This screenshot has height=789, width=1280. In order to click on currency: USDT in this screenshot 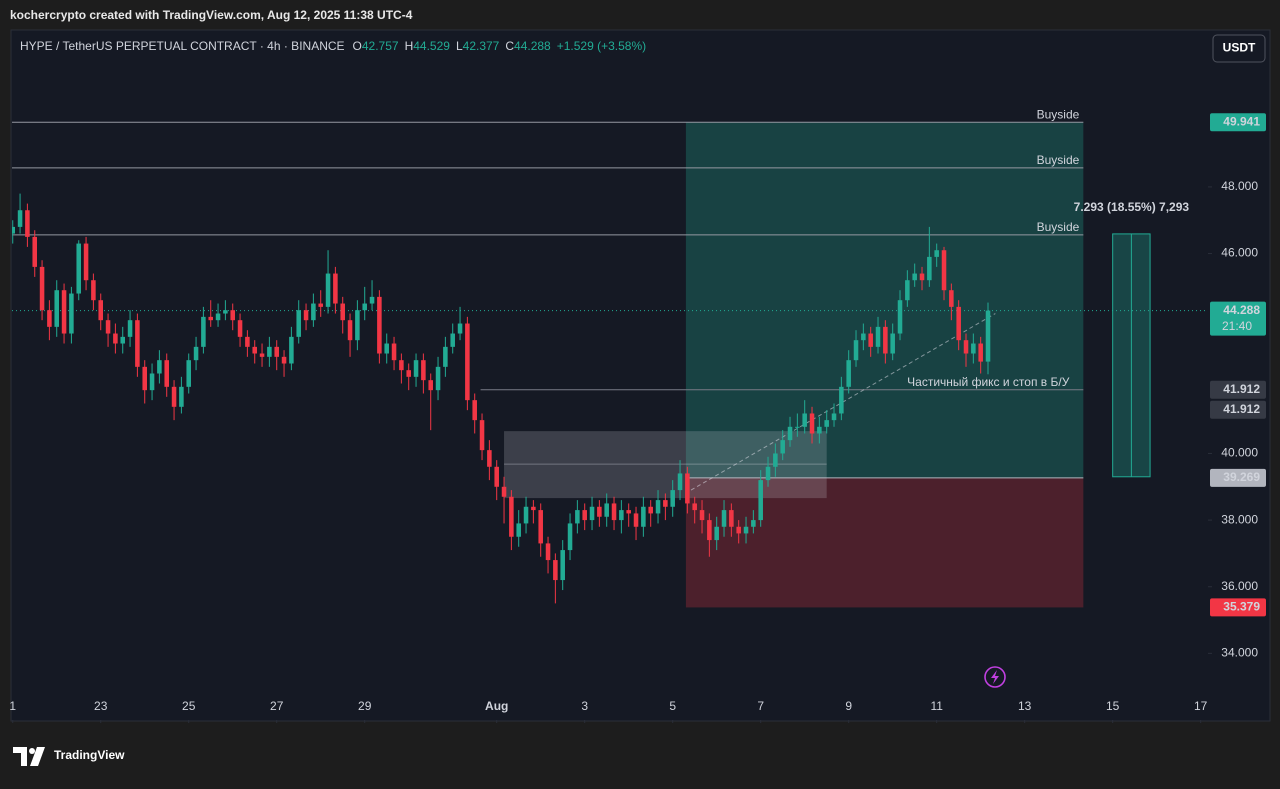, I will do `click(1239, 48)`.